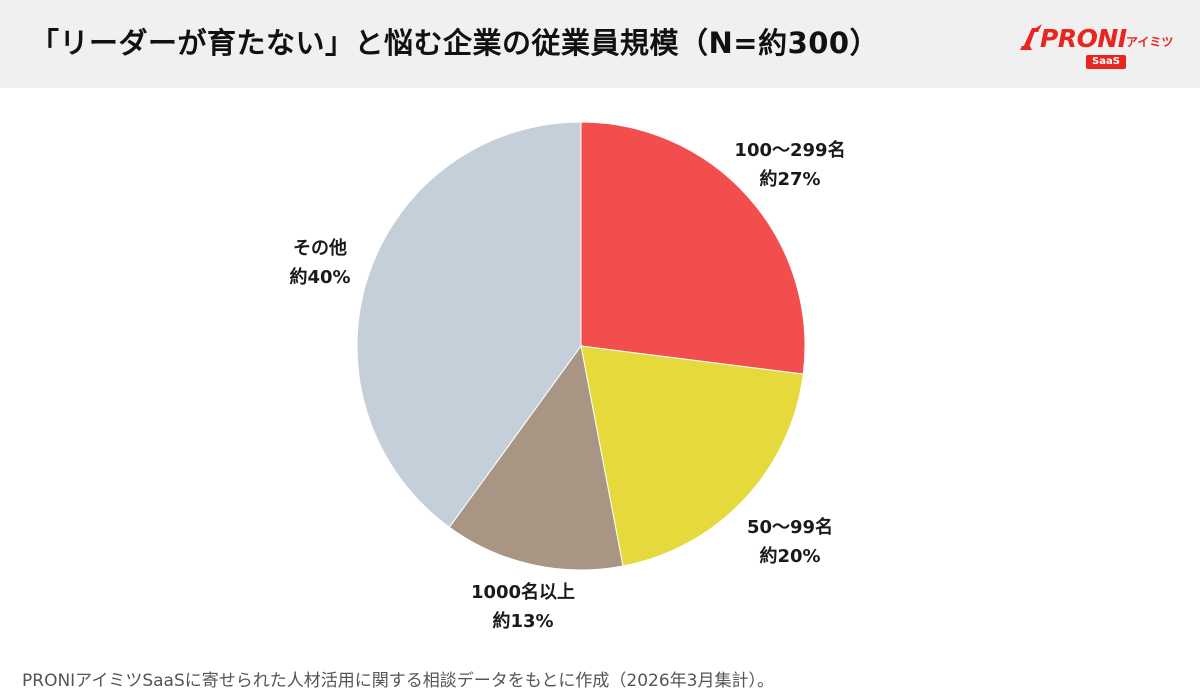  I want to click on slice-label-50-99: 50〜99名 約20%, so click(790, 542).